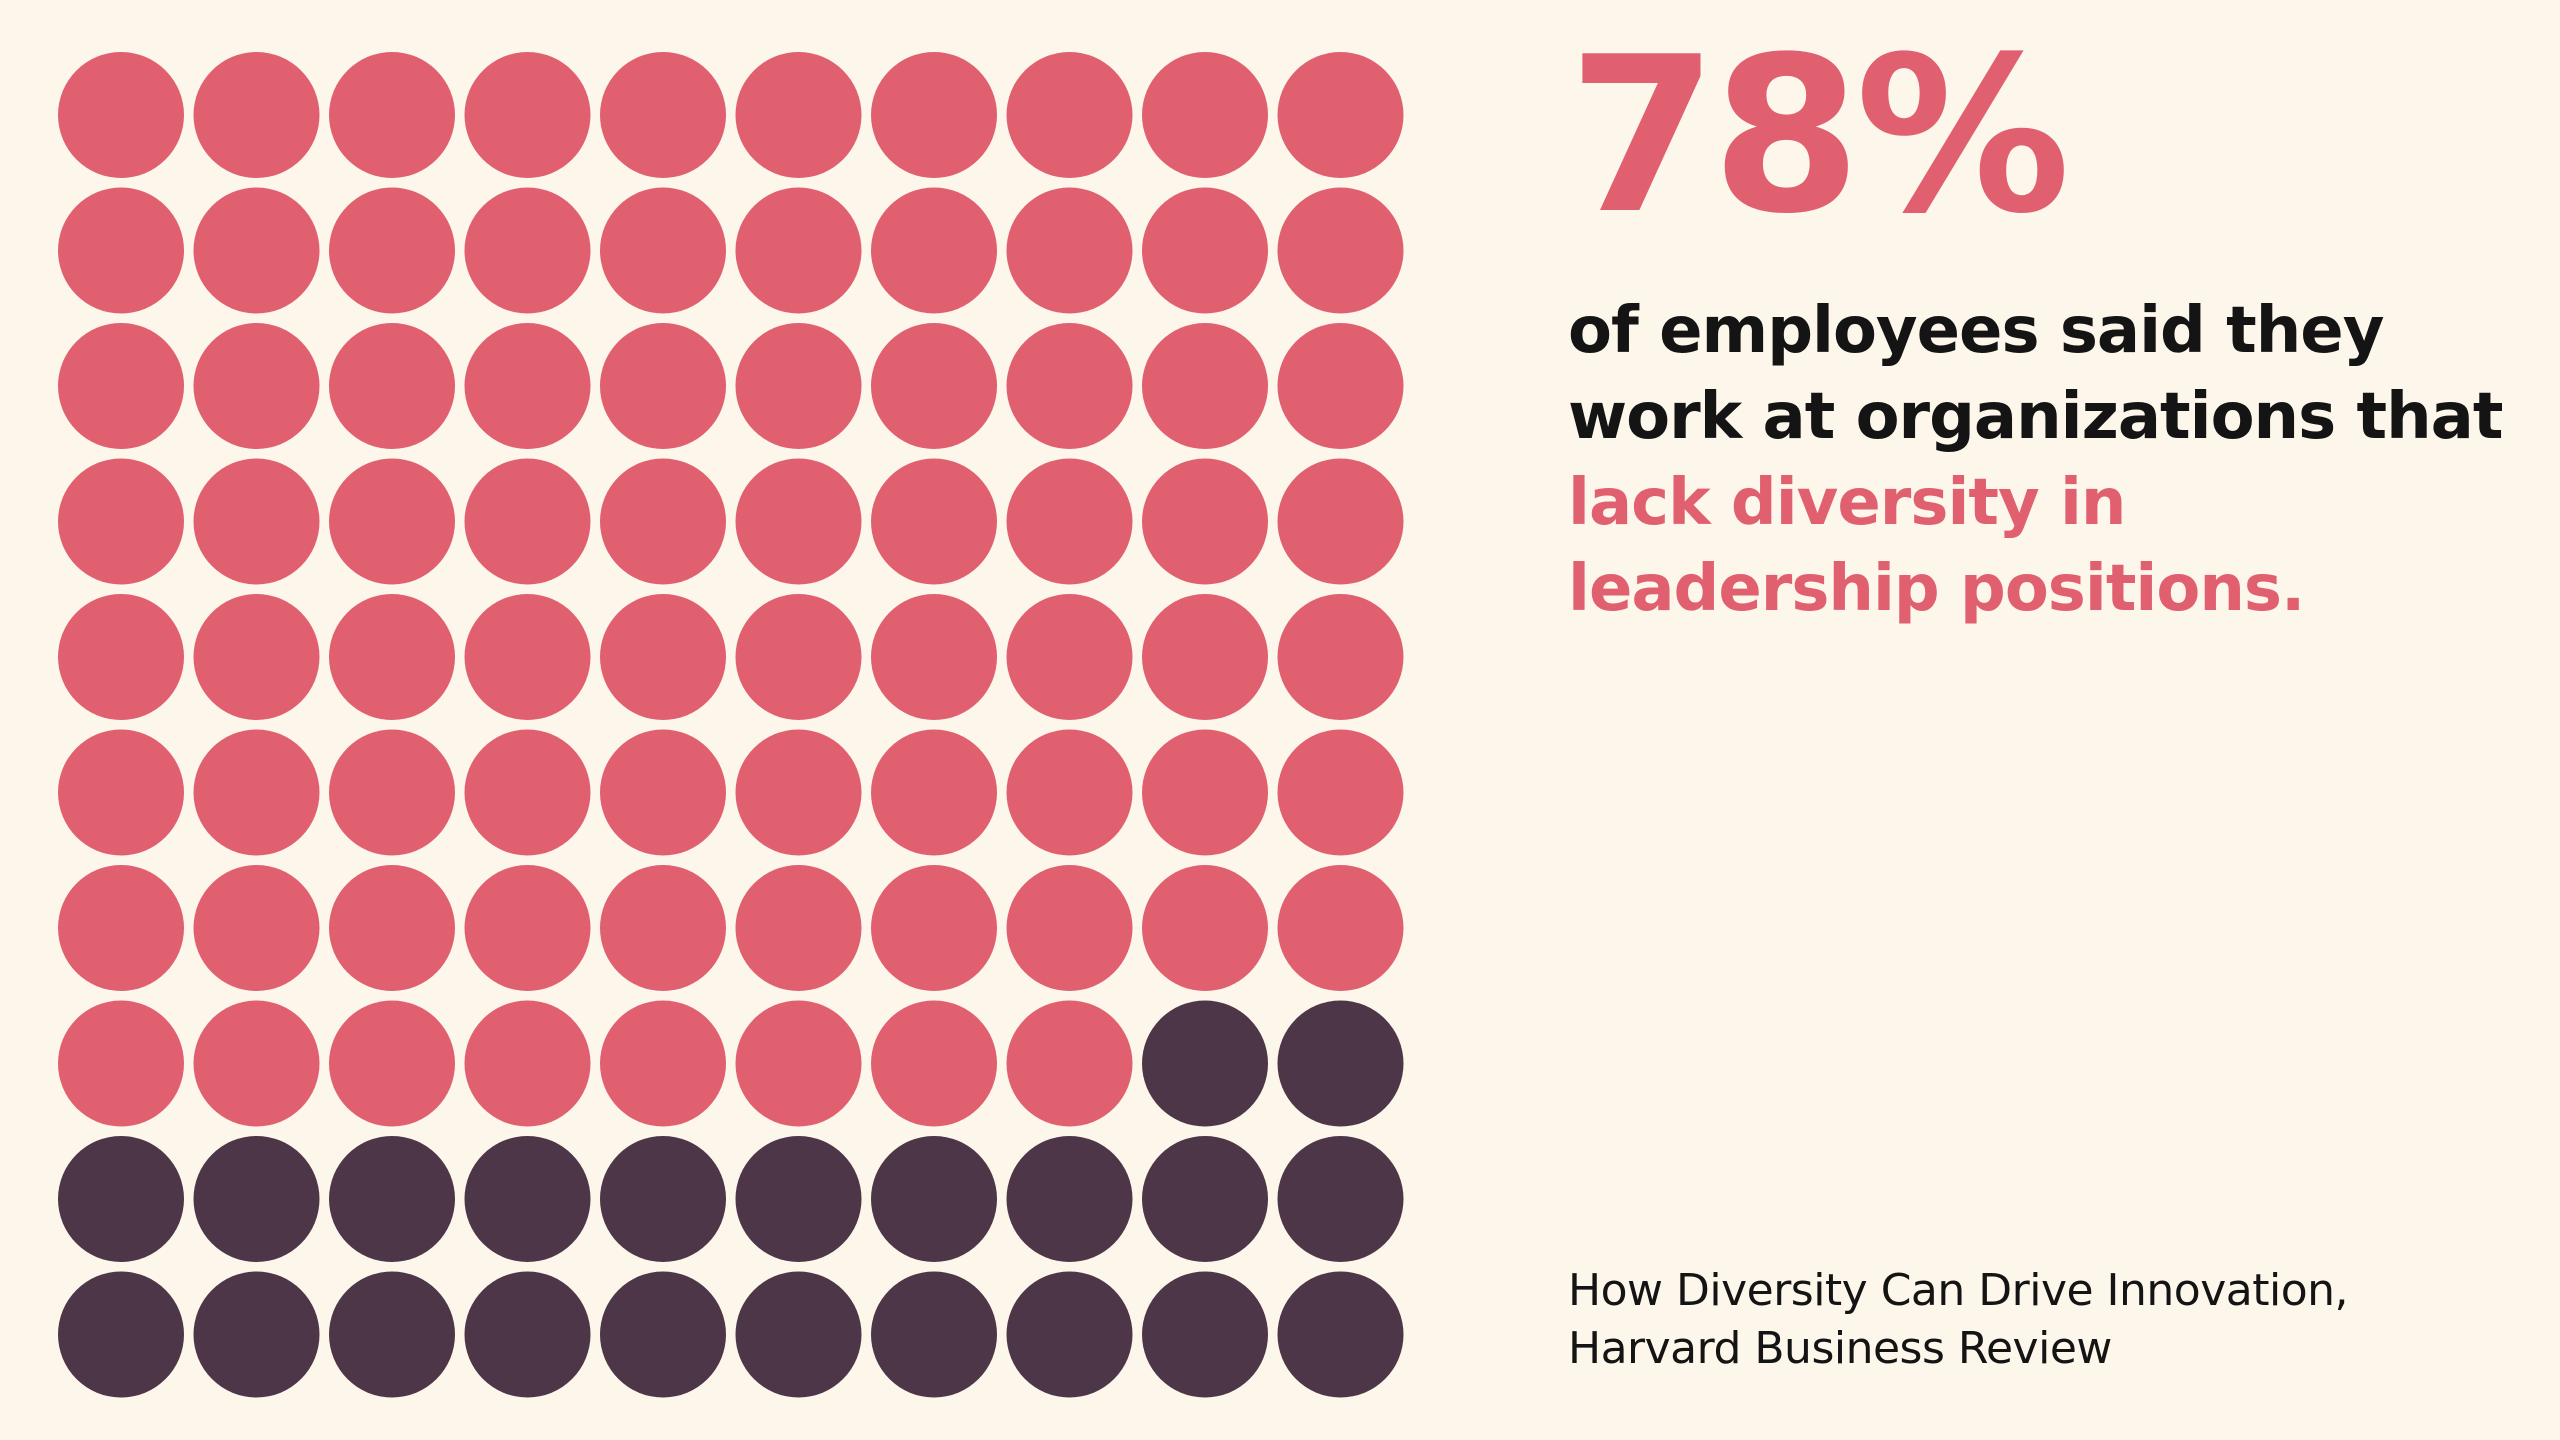 This screenshot has width=2560, height=1440. What do you see at coordinates (1819, 135) in the screenshot?
I see `headline-stat: 78%` at bounding box center [1819, 135].